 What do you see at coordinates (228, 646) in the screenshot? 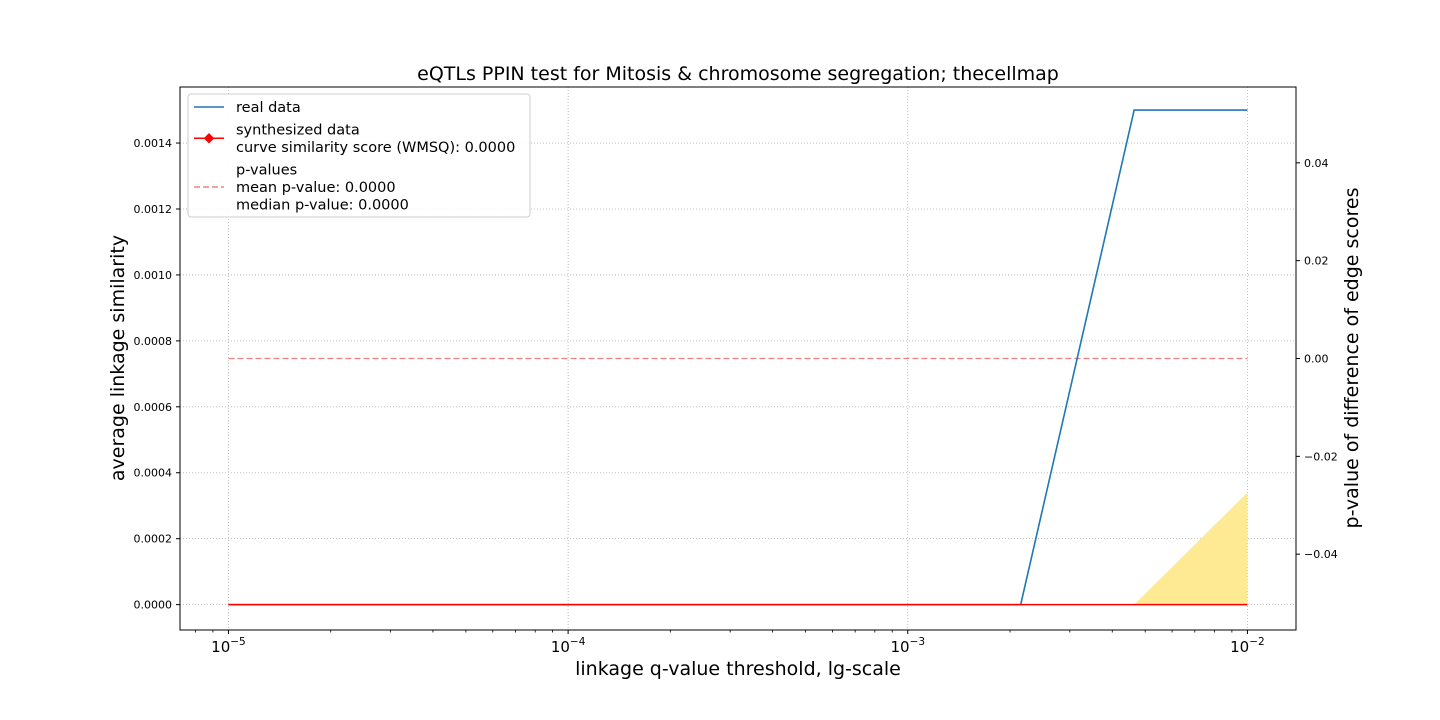
I see `x-tick-label: 10⁻⁵` at bounding box center [228, 646].